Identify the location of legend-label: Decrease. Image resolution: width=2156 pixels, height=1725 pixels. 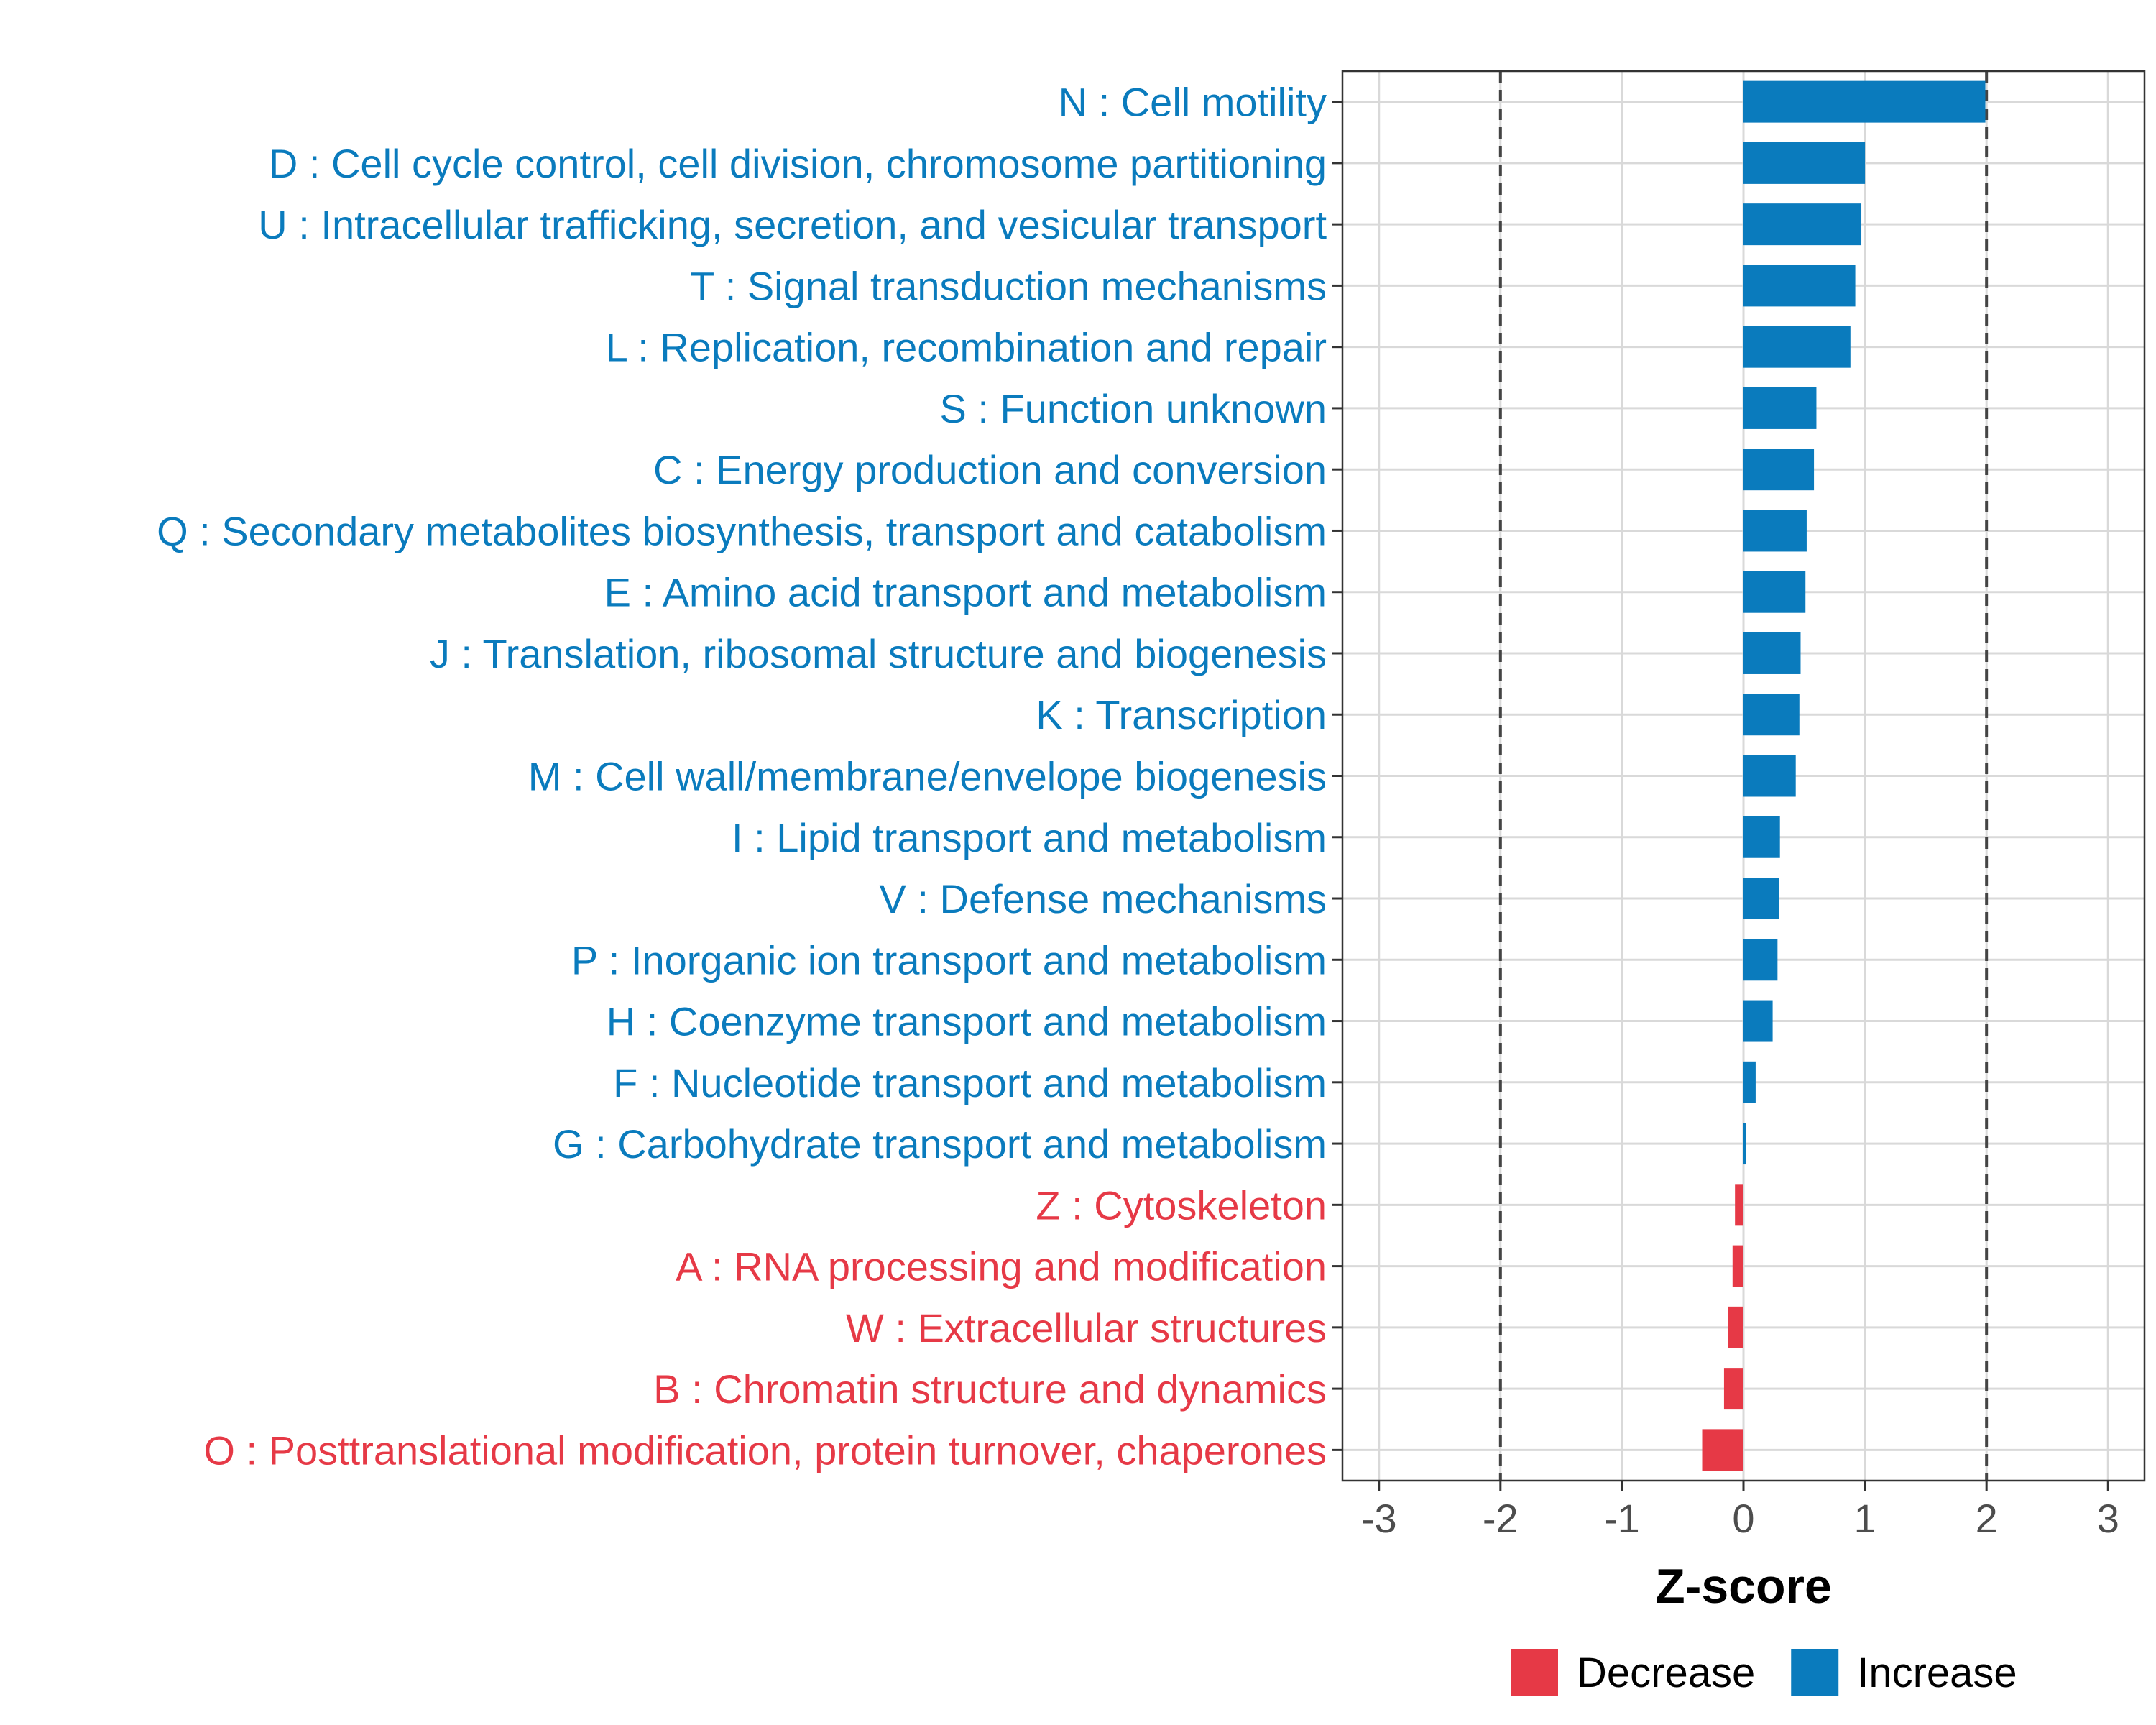
(1666, 1673).